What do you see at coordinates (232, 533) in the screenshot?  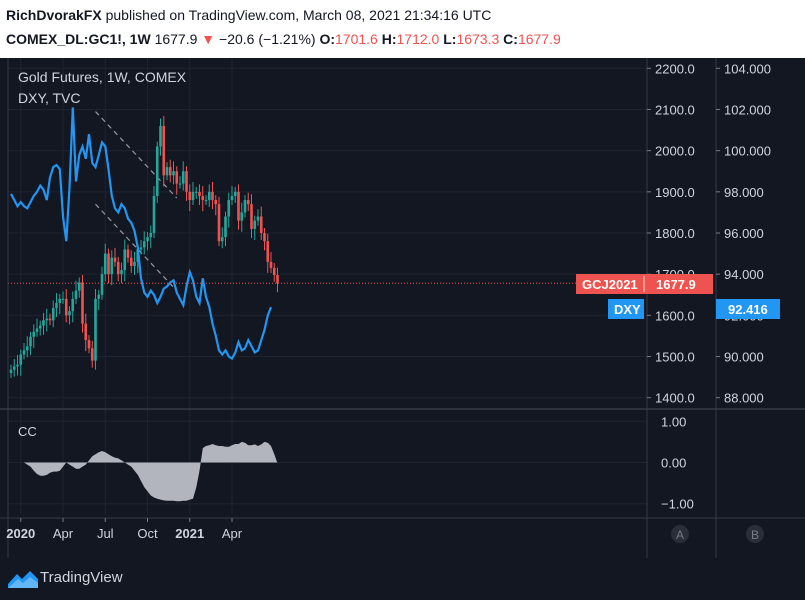 I see `time-axis-label: Apr` at bounding box center [232, 533].